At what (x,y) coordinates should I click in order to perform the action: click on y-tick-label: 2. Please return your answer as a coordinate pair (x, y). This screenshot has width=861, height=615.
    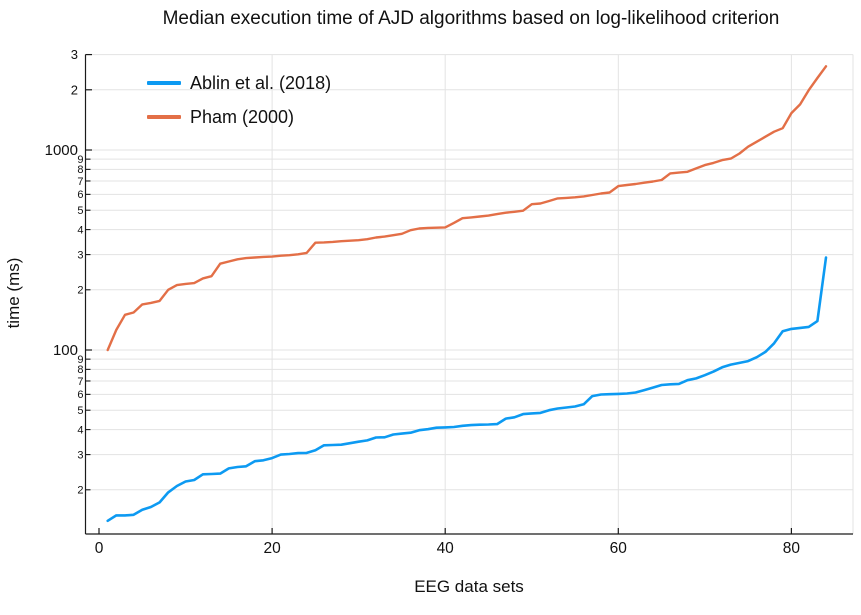
    Looking at the image, I should click on (74, 89).